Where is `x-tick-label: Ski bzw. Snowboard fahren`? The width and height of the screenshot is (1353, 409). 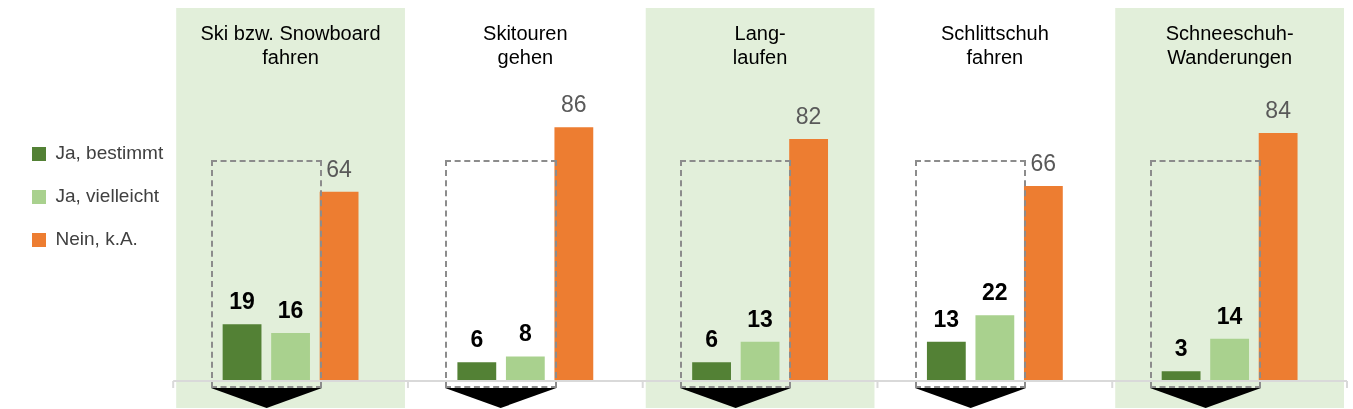 x-tick-label: Ski bzw. Snowboard fahren is located at coordinates (290, 44).